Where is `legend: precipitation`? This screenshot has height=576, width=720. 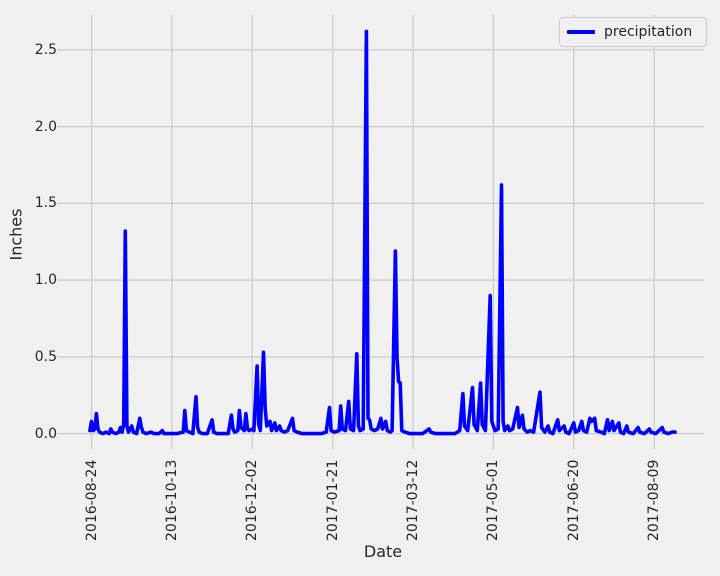
legend: precipitation is located at coordinates (633, 32).